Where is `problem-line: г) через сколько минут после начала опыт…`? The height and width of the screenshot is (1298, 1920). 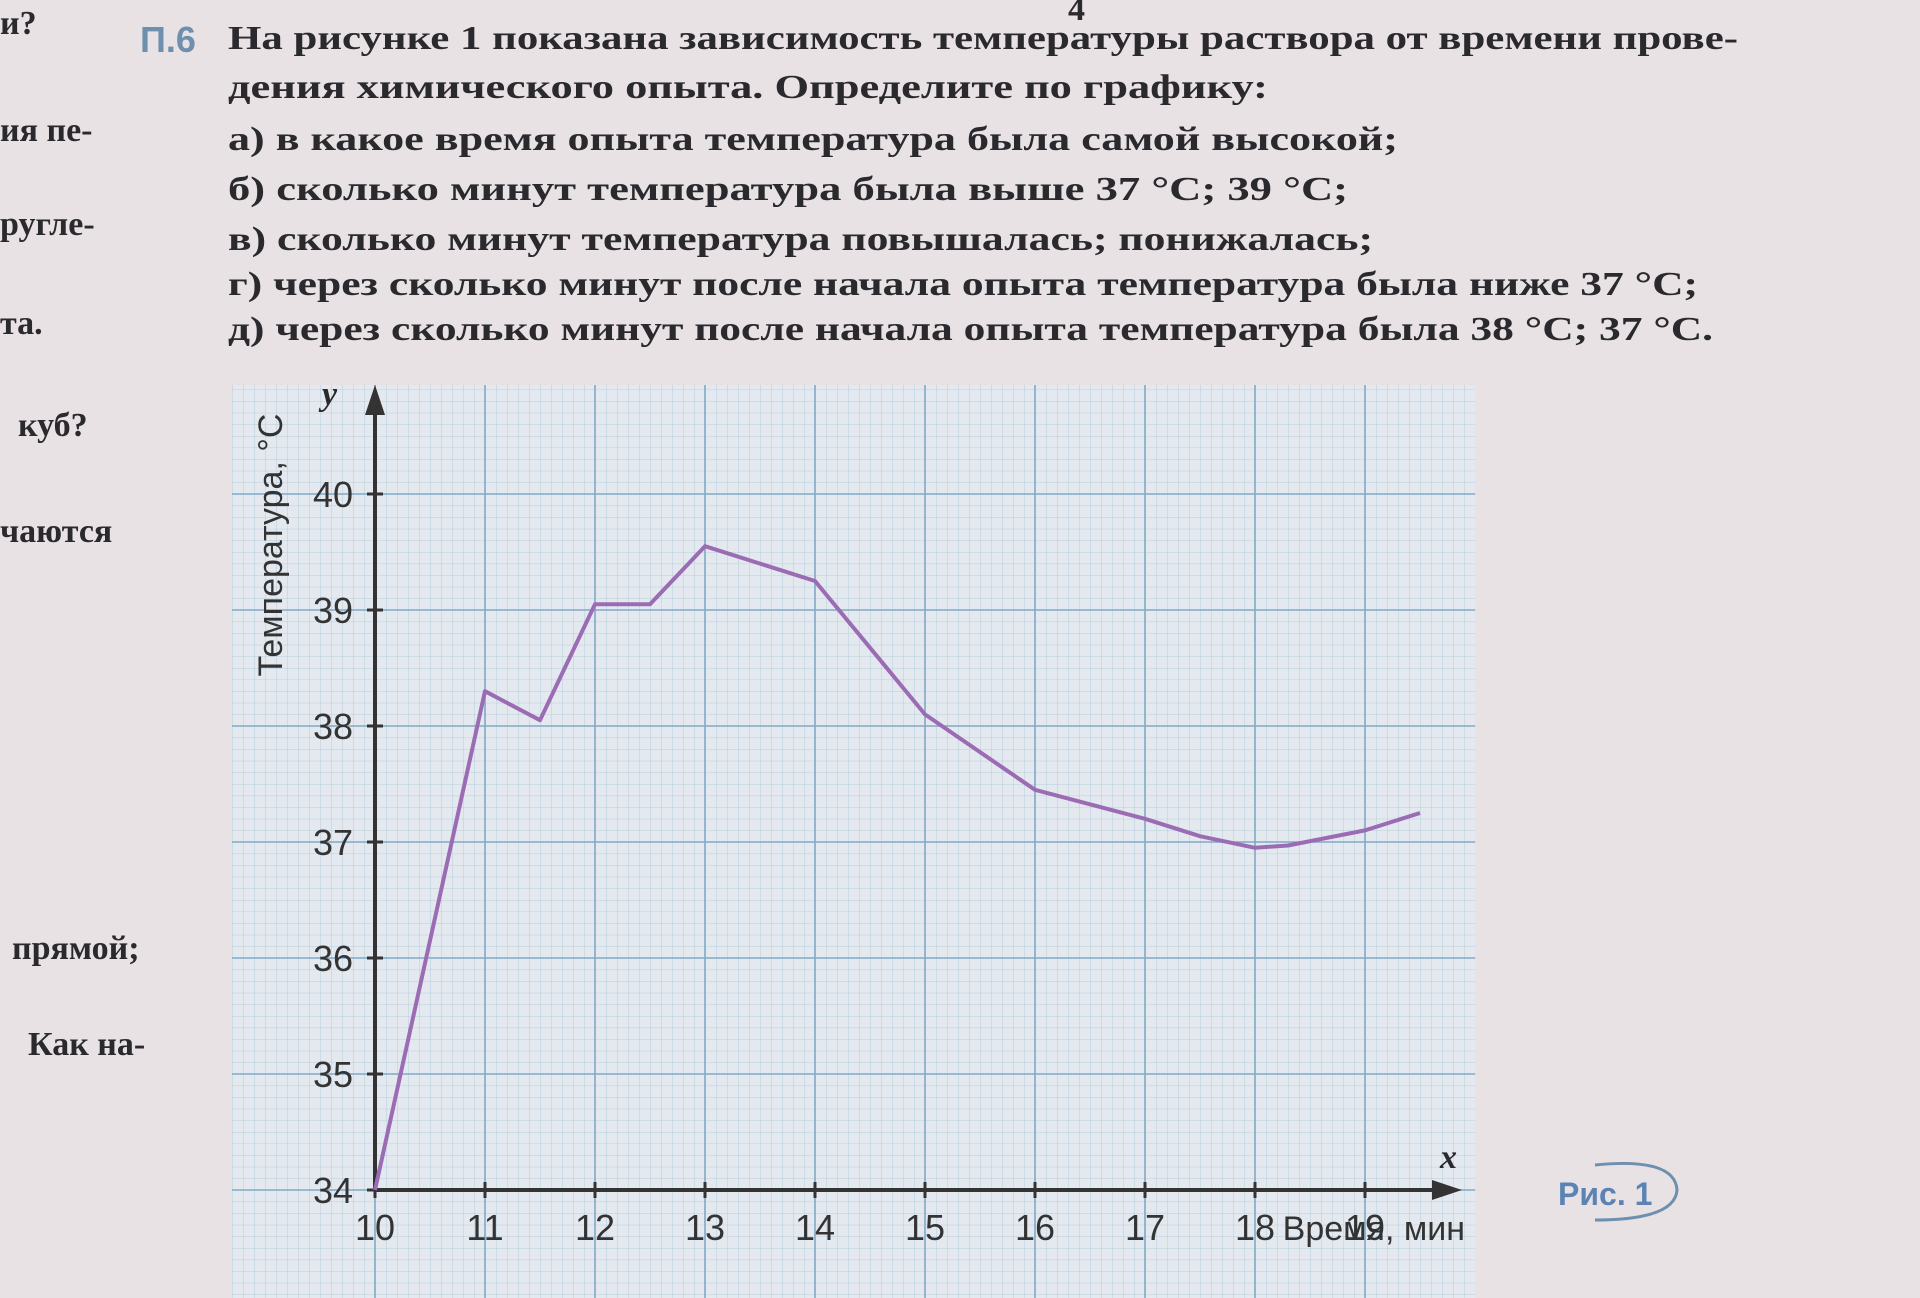 problem-line: г) через сколько минут после начала опыт… is located at coordinates (963, 284).